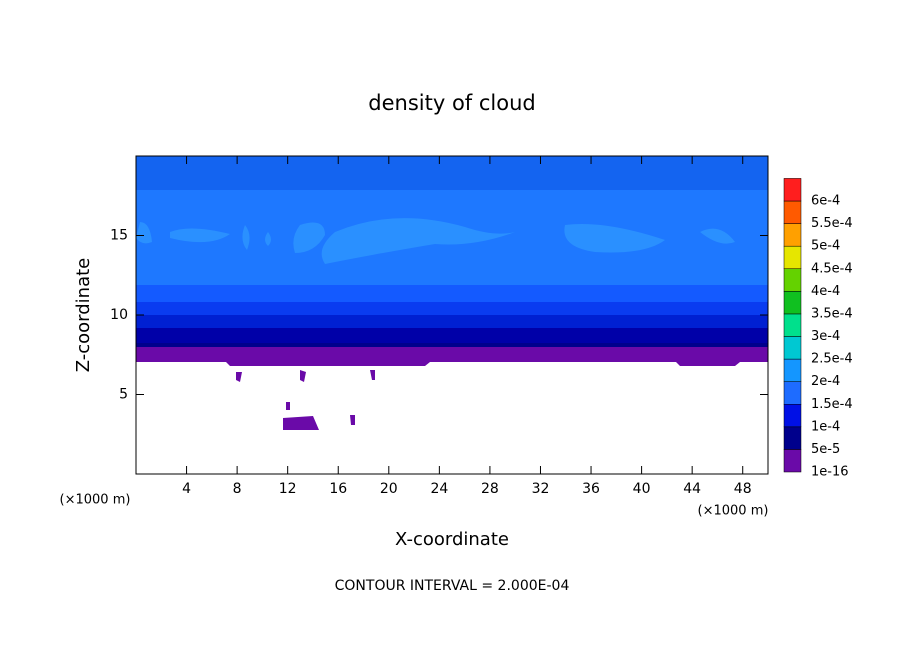 Image resolution: width=904 pixels, height=654 pixels. I want to click on x-unit: (×1000 m), so click(733, 511).